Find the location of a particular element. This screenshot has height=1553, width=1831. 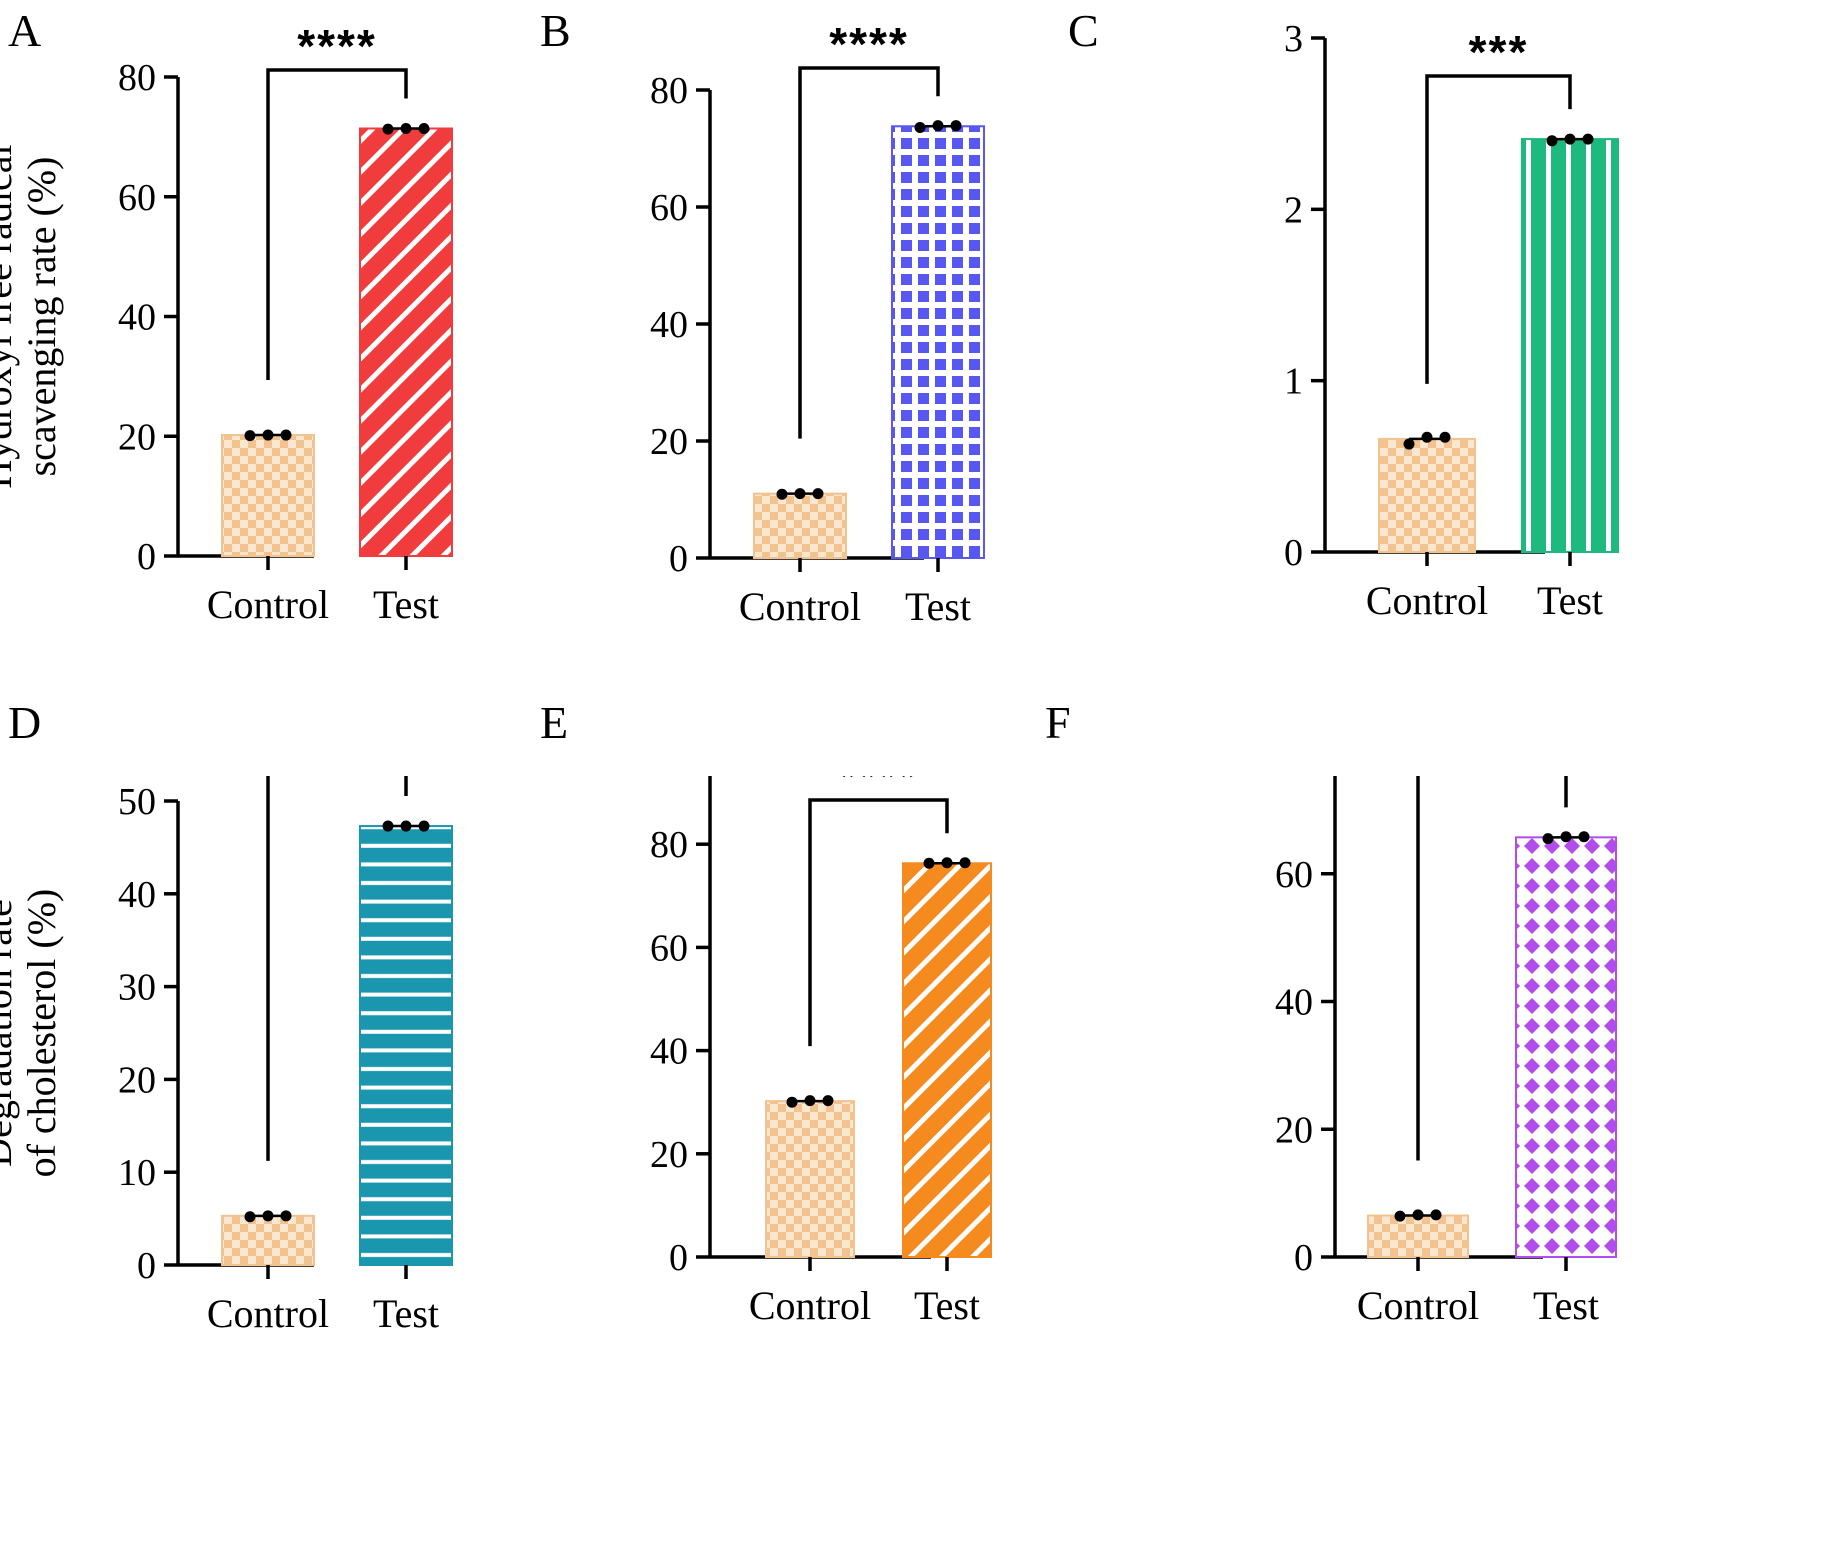

y-axis-title-line: scavenging rate (%) is located at coordinates (41, 317).